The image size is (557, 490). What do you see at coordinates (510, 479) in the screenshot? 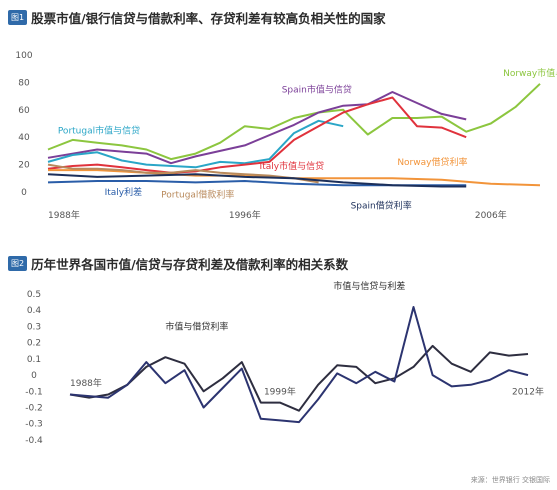
I see `source-note: 来源：世界银行 交银国际` at bounding box center [510, 479].